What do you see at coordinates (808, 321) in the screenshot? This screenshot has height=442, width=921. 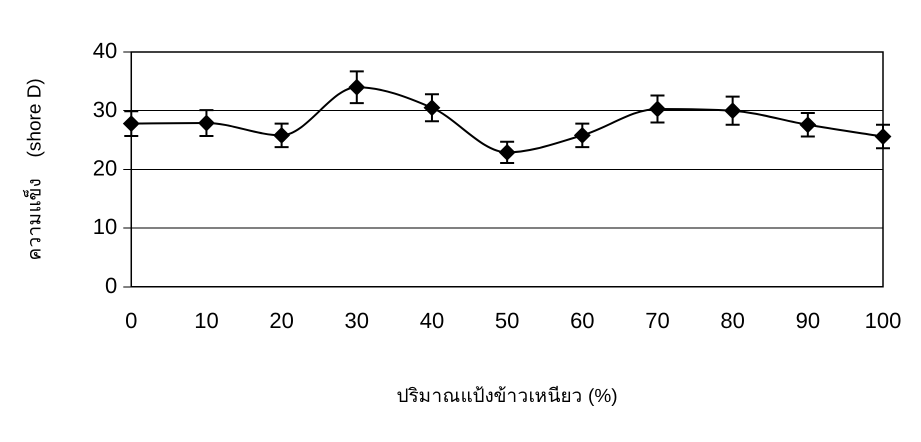 I see `x-tick-label: 90` at bounding box center [808, 321].